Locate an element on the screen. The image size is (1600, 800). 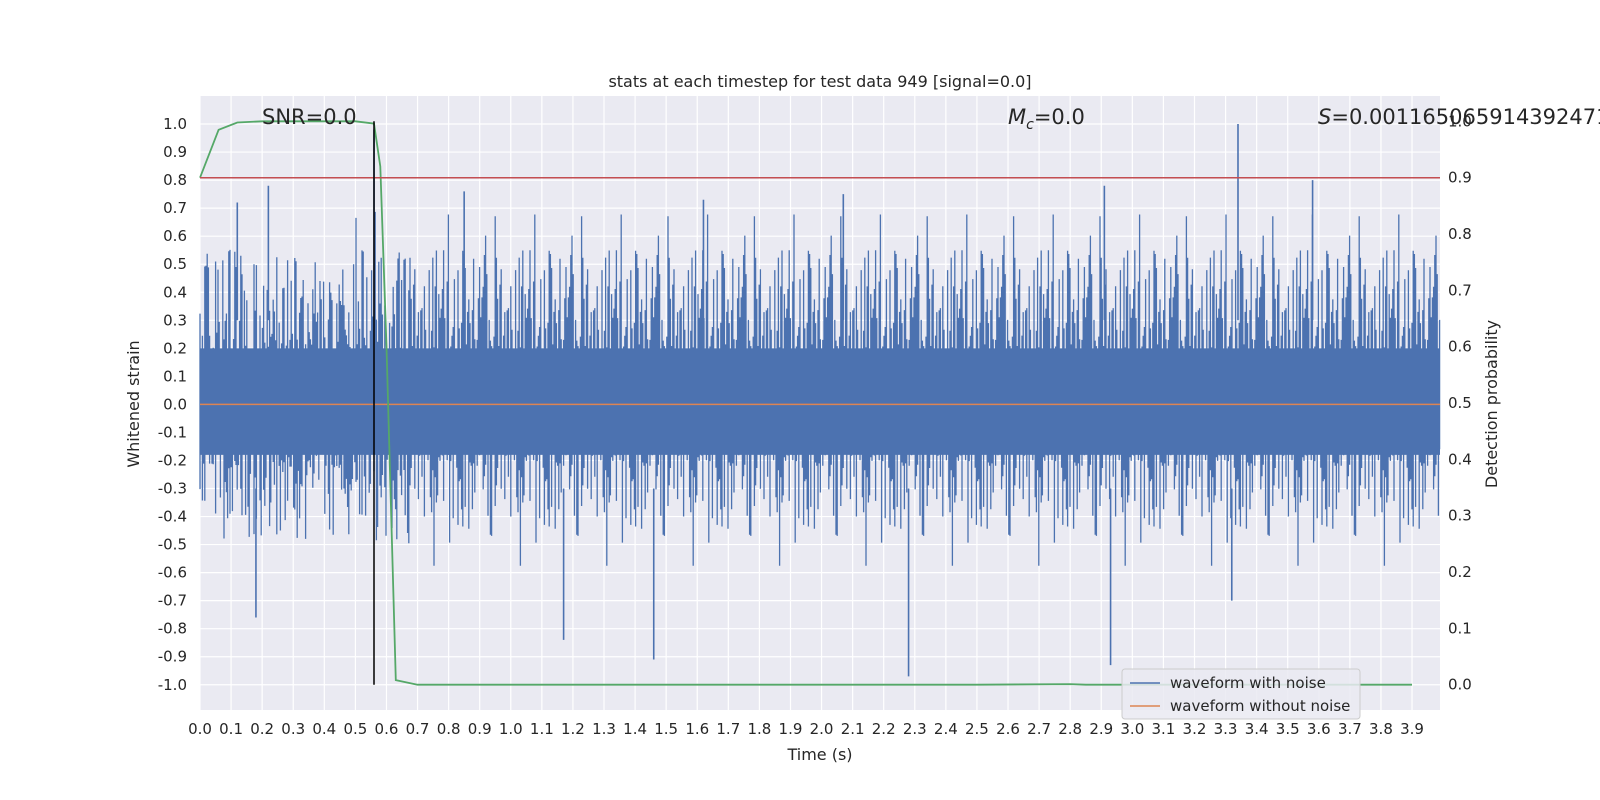
x-tick-label: 2.6 is located at coordinates (1008, 729).